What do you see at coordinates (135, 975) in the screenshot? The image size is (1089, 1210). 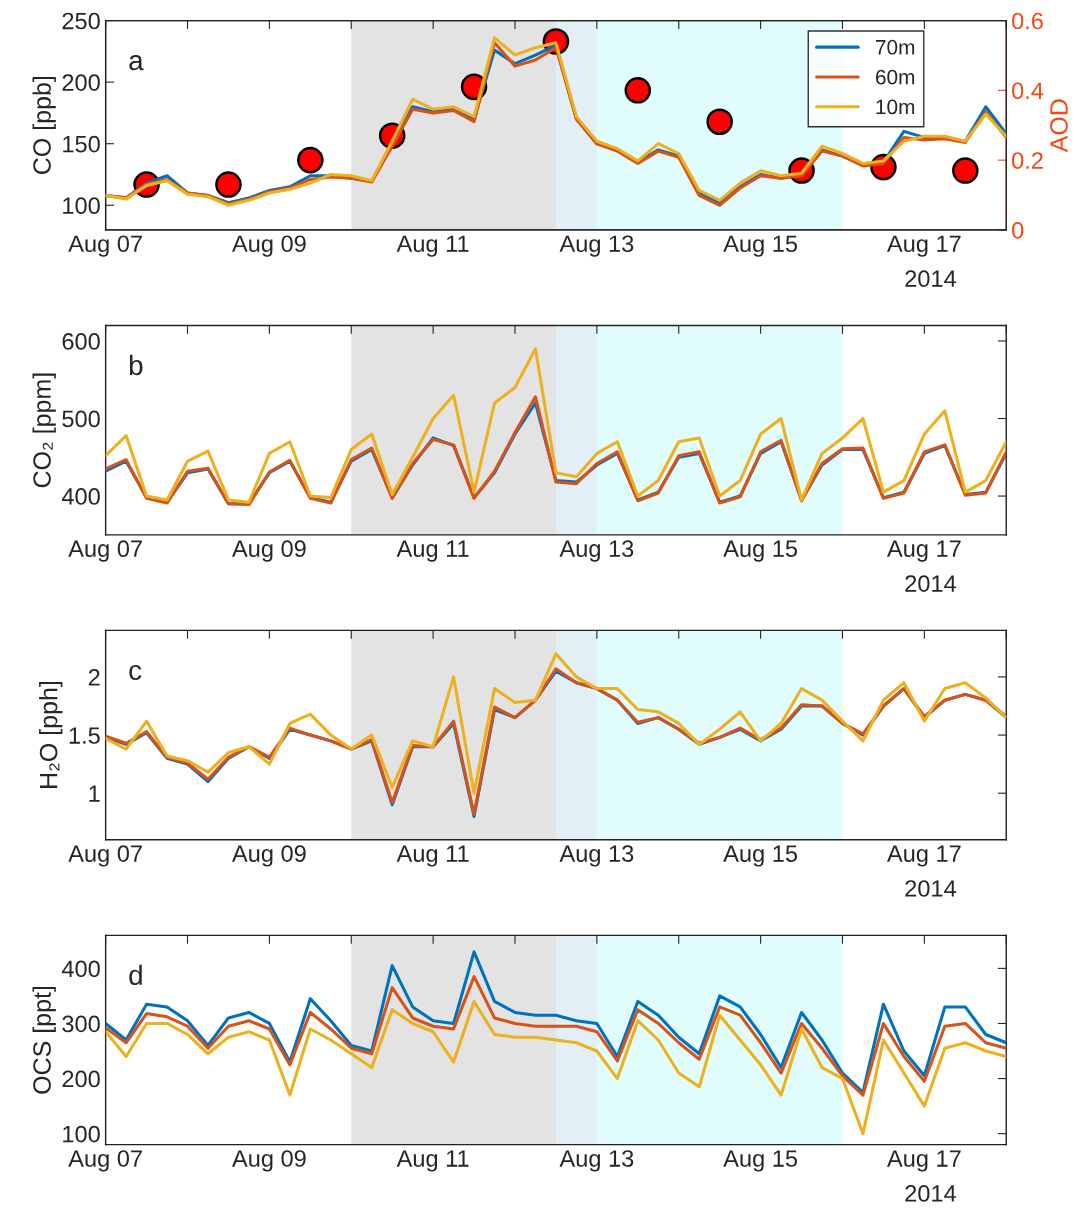 I see `annotation: d` at bounding box center [135, 975].